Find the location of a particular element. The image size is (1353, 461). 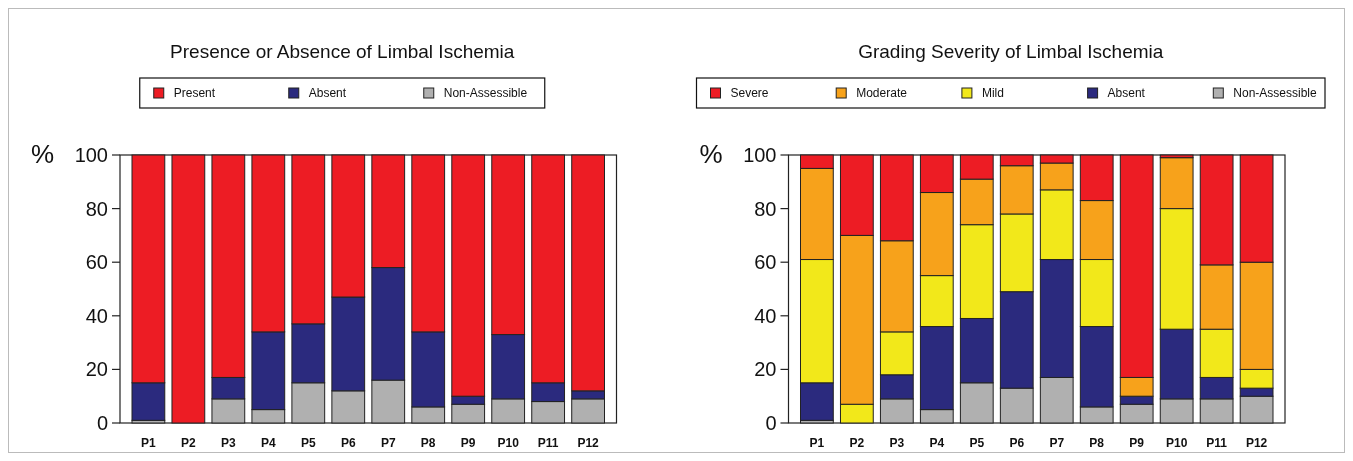

chart-title: Presence or Absence of Limbal Ischemia is located at coordinates (342, 51).